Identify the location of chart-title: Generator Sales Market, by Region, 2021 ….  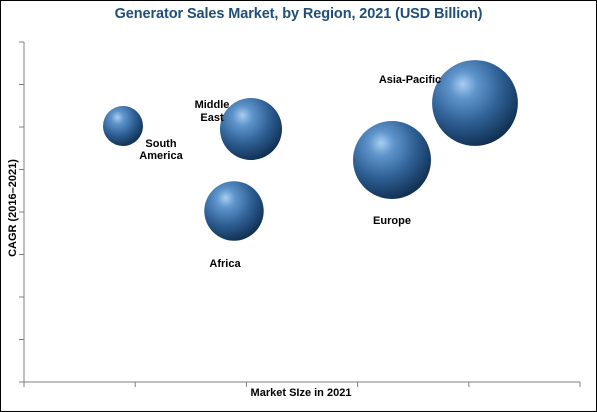
(298, 14).